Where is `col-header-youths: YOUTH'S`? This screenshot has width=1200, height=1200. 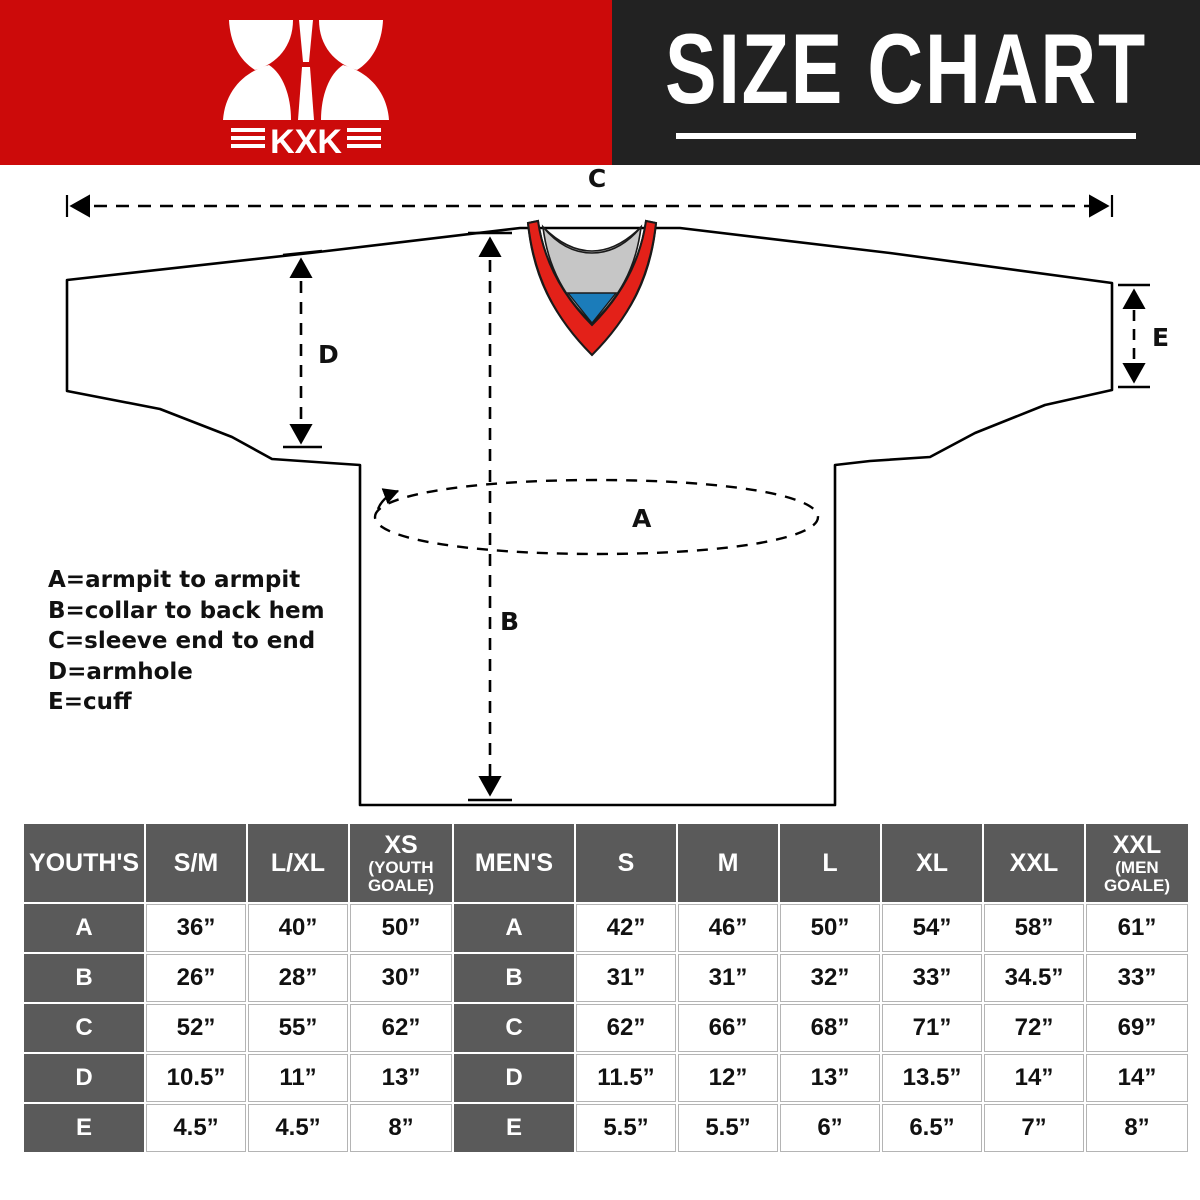 col-header-youths: YOUTH'S is located at coordinates (84, 863).